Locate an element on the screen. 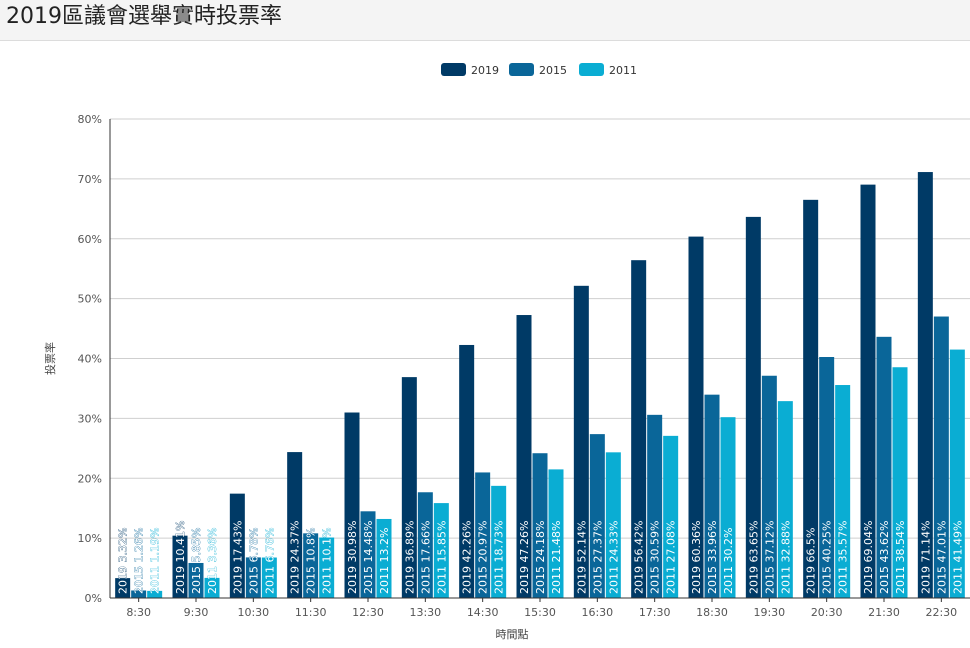  data-label: 2019 30.98% is located at coordinates (352, 557).